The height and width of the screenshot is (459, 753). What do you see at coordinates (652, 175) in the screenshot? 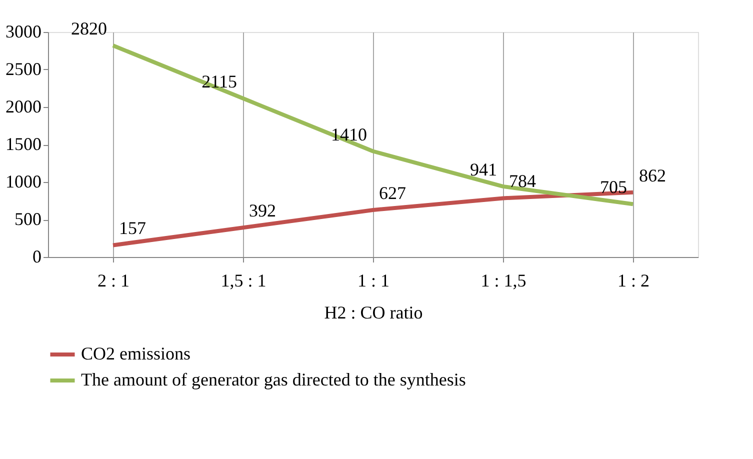
I see `data-label: 862` at bounding box center [652, 175].